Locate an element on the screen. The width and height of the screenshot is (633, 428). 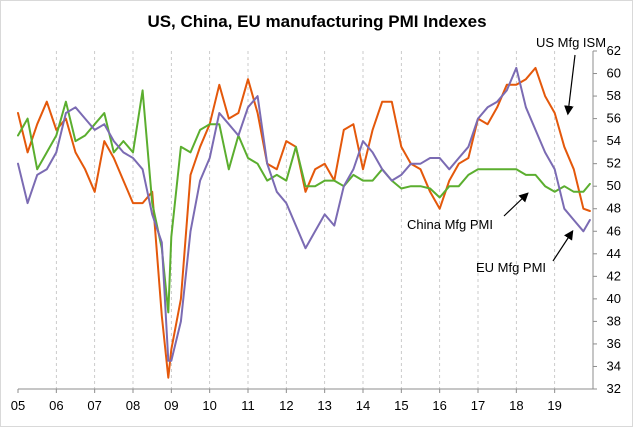
y-tick-label: 44 is located at coordinates (614, 253).